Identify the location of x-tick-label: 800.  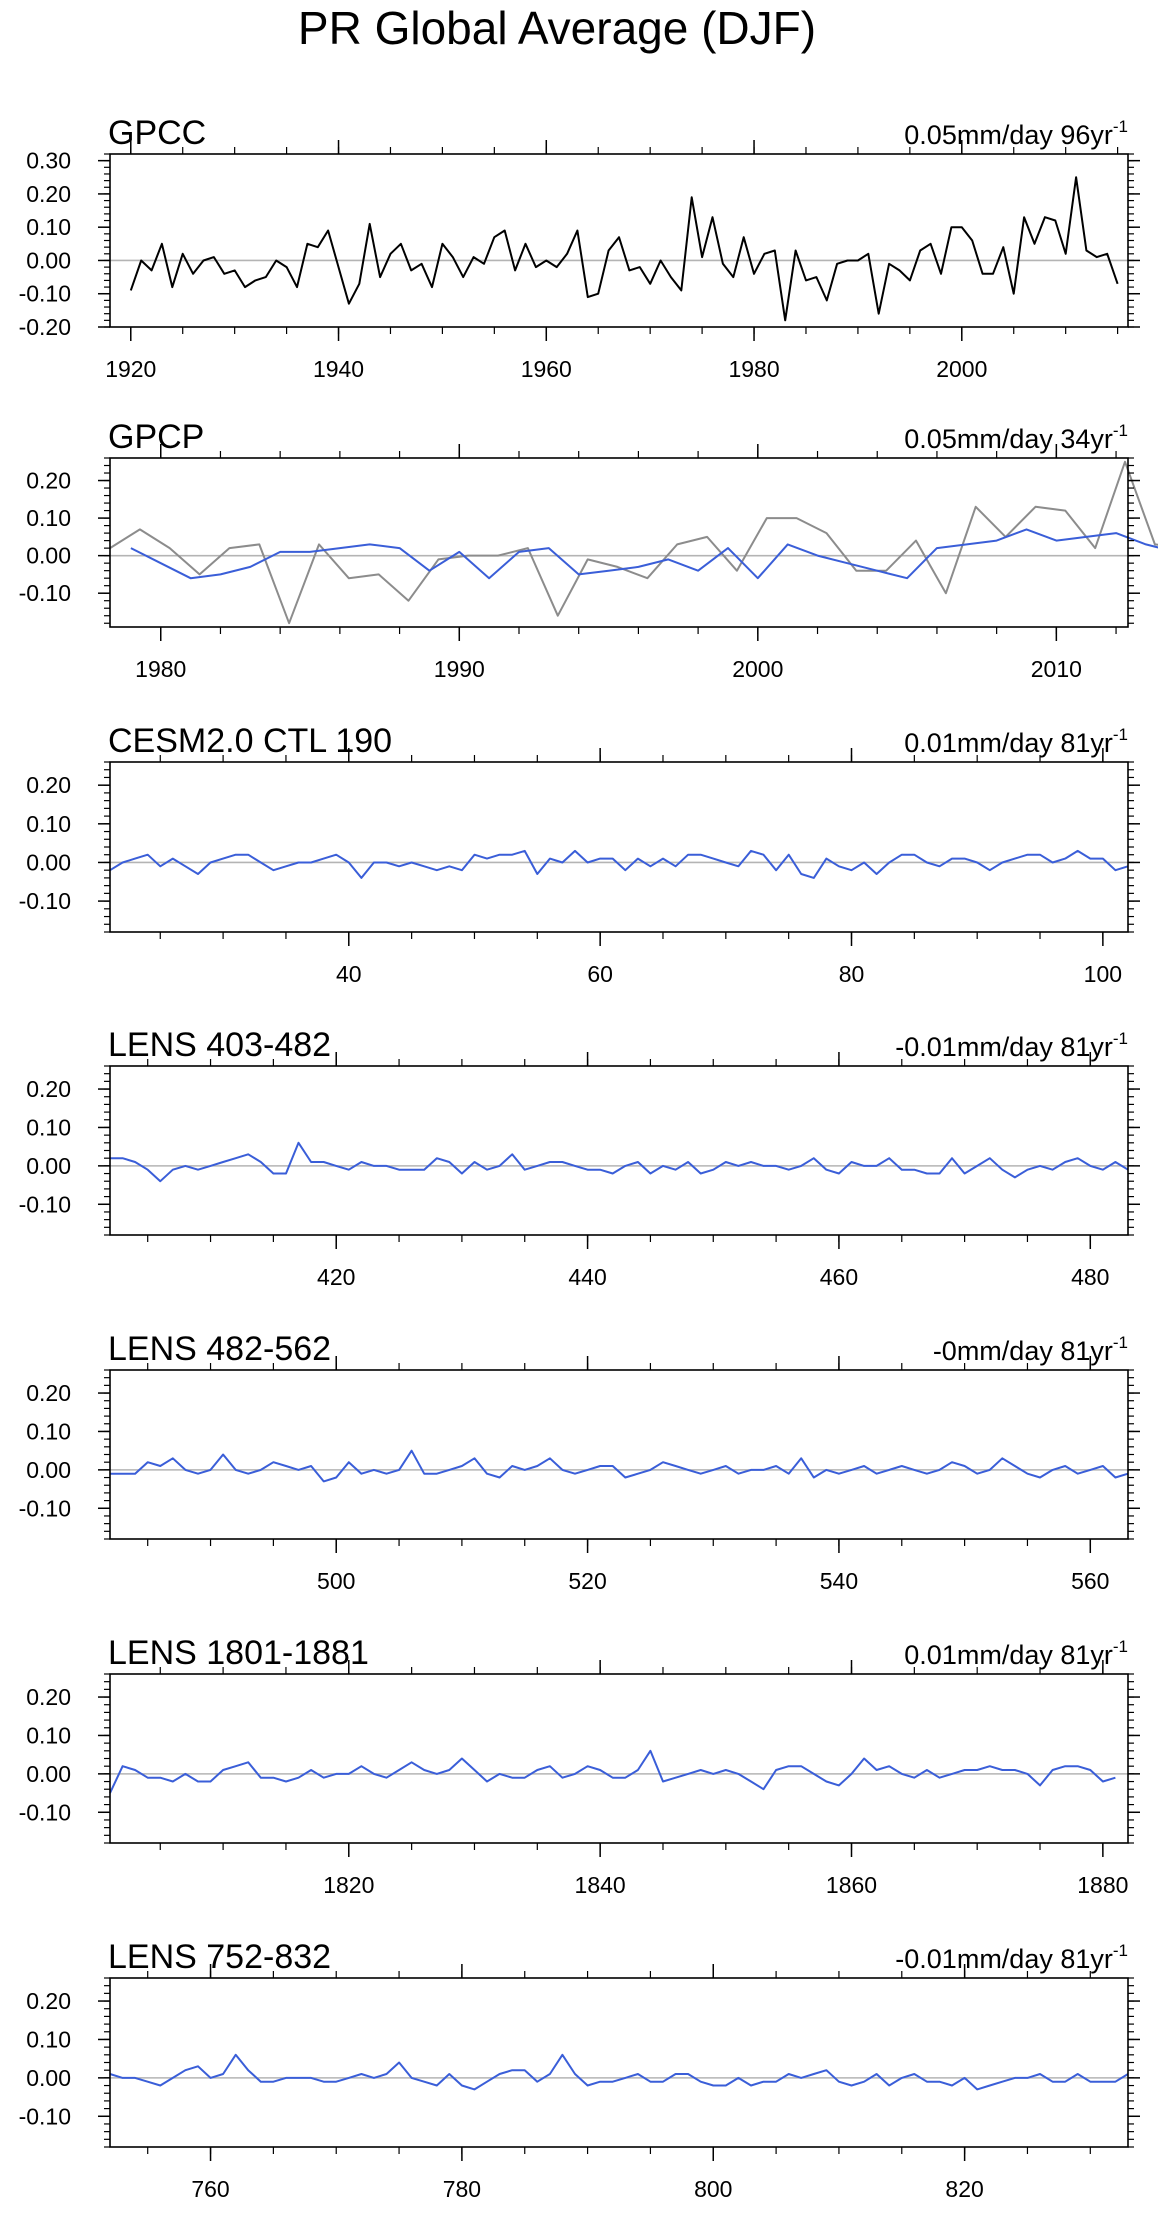
(713, 2189).